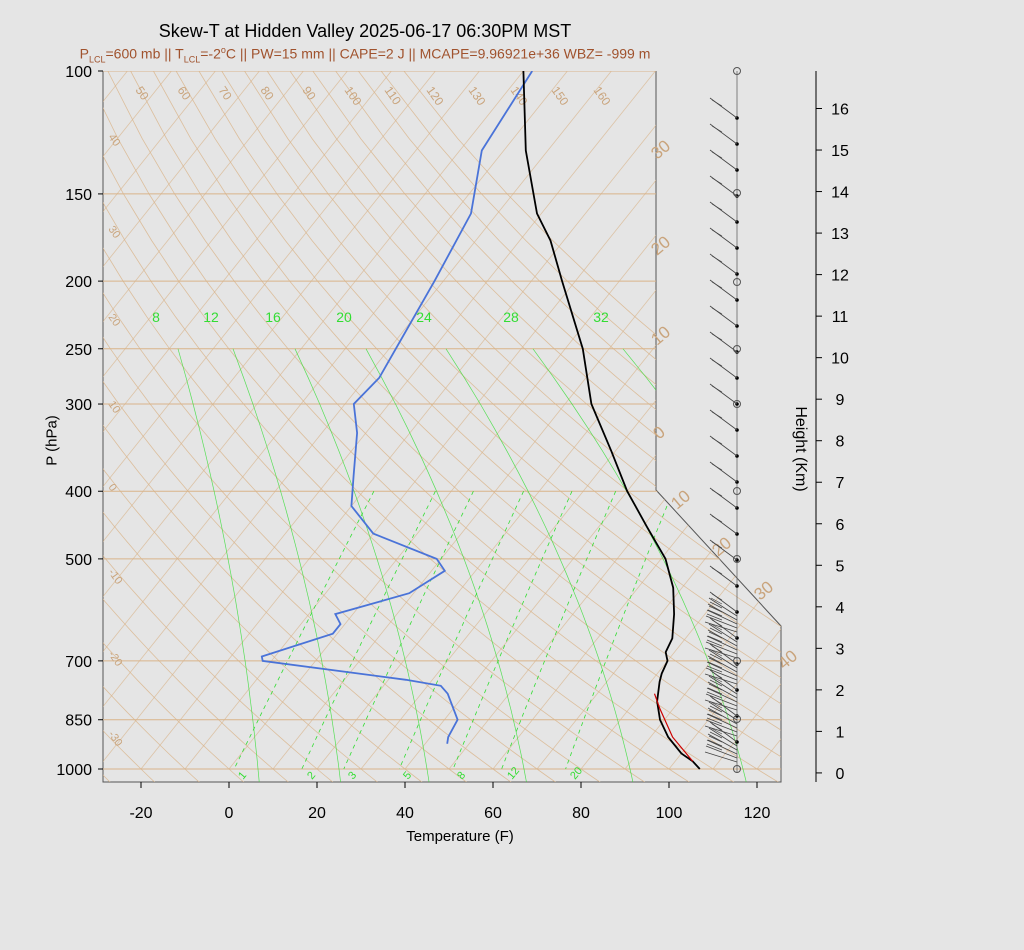 The width and height of the screenshot is (1024, 950). What do you see at coordinates (581, 813) in the screenshot?
I see `x-tick-label: 80` at bounding box center [581, 813].